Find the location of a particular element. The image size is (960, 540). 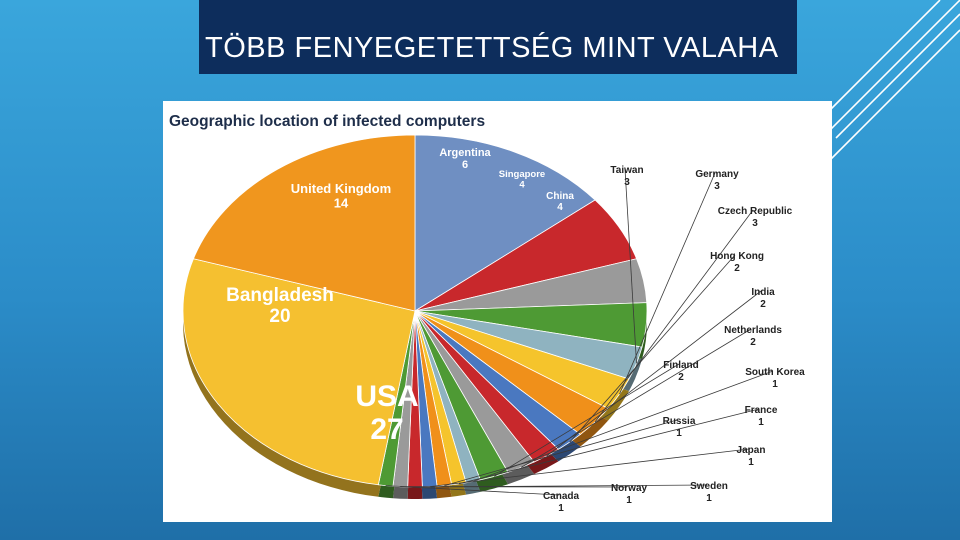

slice-label-finland: Finland is located at coordinates (681, 365).